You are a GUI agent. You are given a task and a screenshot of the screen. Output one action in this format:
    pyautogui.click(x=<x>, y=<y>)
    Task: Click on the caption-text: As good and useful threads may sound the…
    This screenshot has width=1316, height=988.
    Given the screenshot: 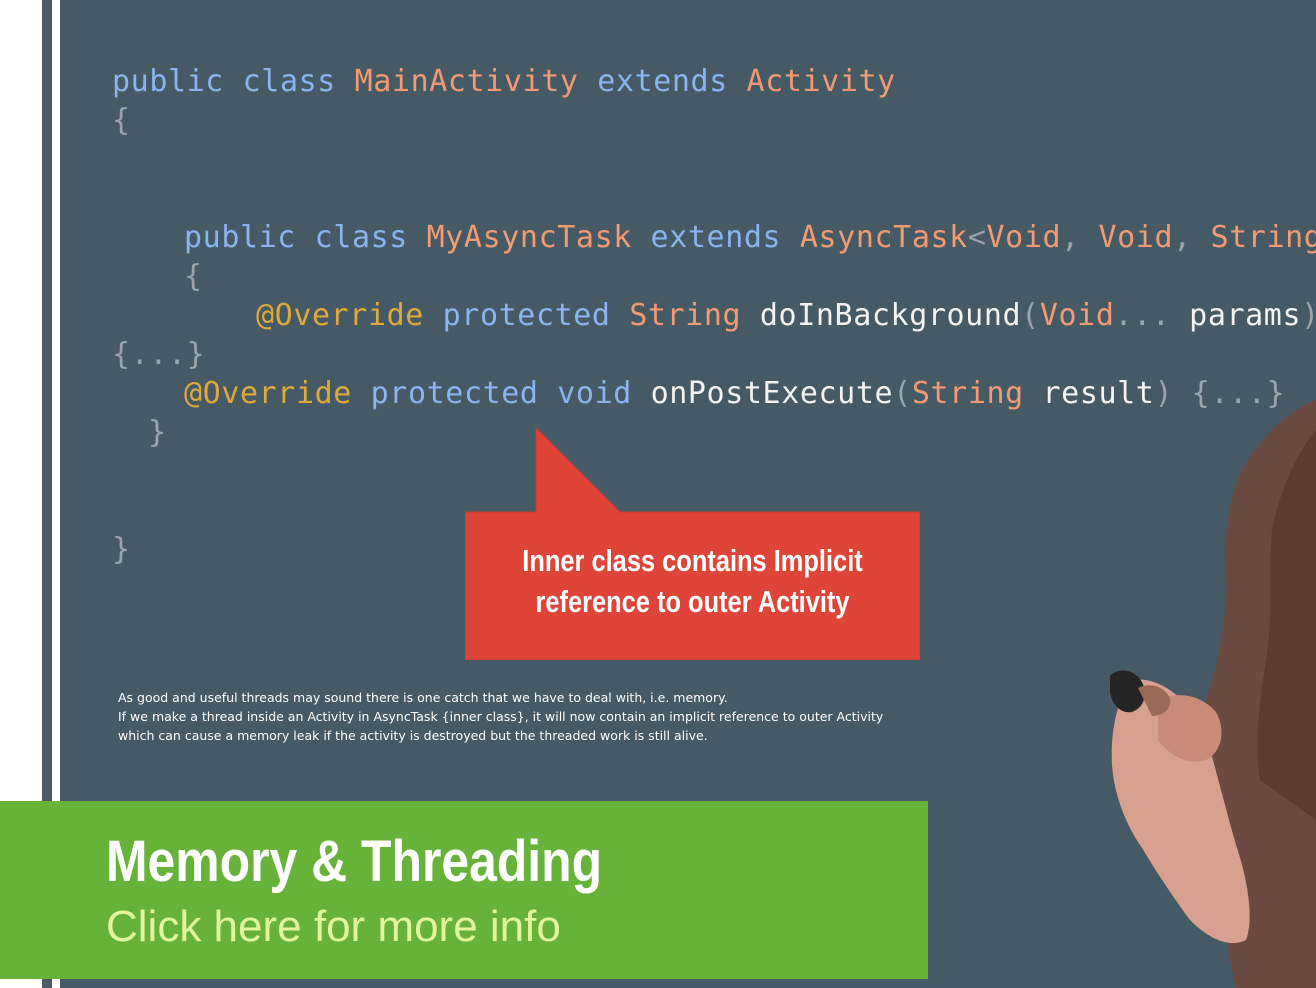 What is the action you would take?
    pyautogui.click(x=501, y=716)
    